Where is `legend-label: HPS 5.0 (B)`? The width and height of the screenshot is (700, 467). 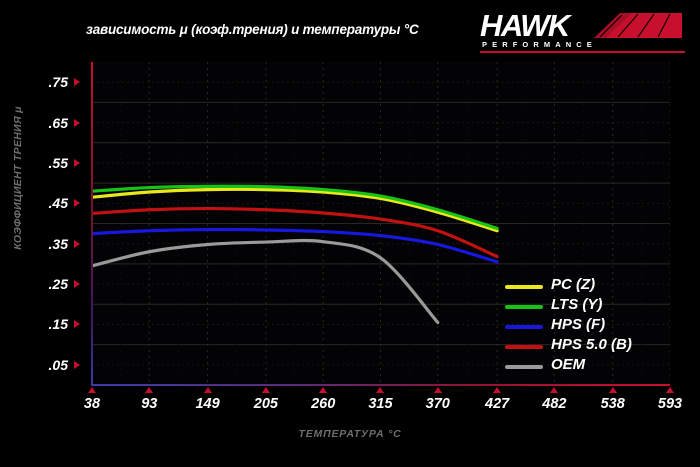
legend-label: HPS 5.0 (B) is located at coordinates (591, 344).